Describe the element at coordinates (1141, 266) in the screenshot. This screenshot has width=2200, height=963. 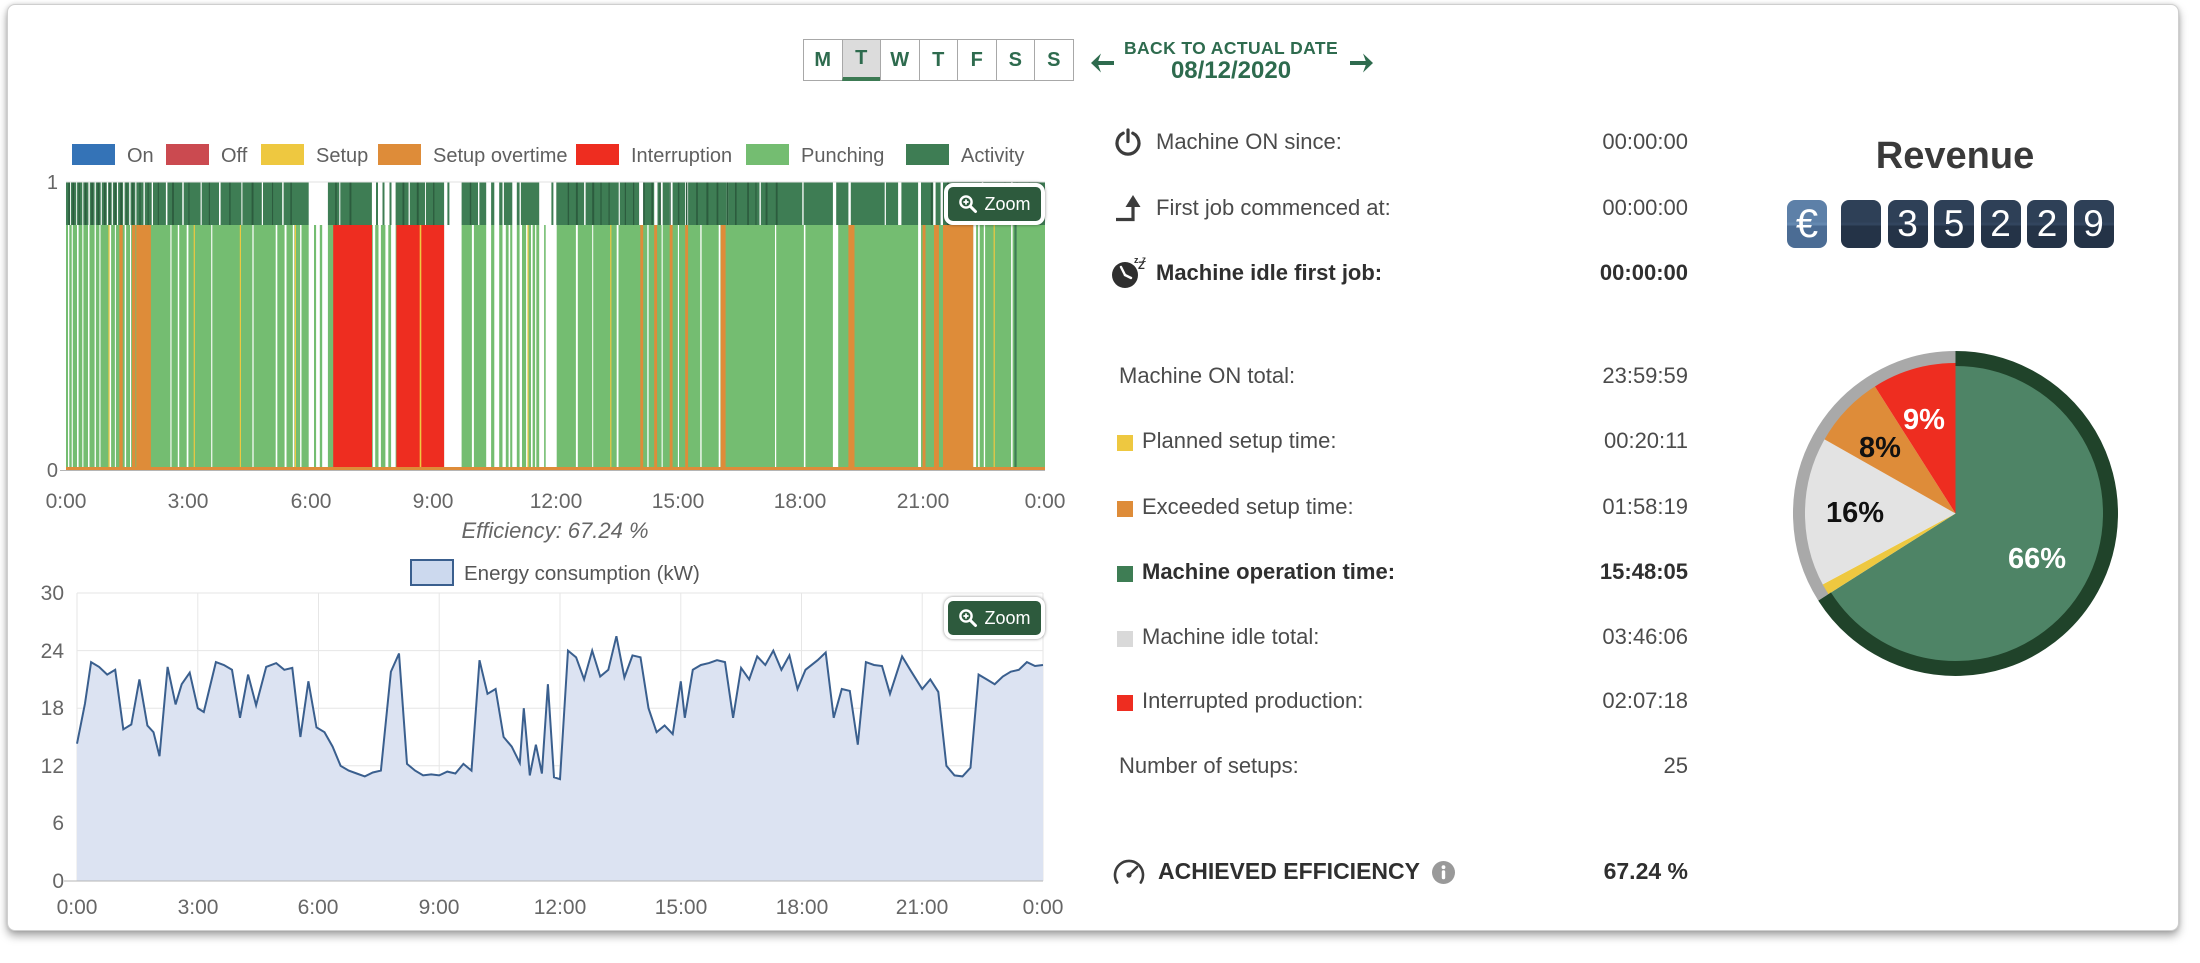
I see `svg-text: Z` at that location.